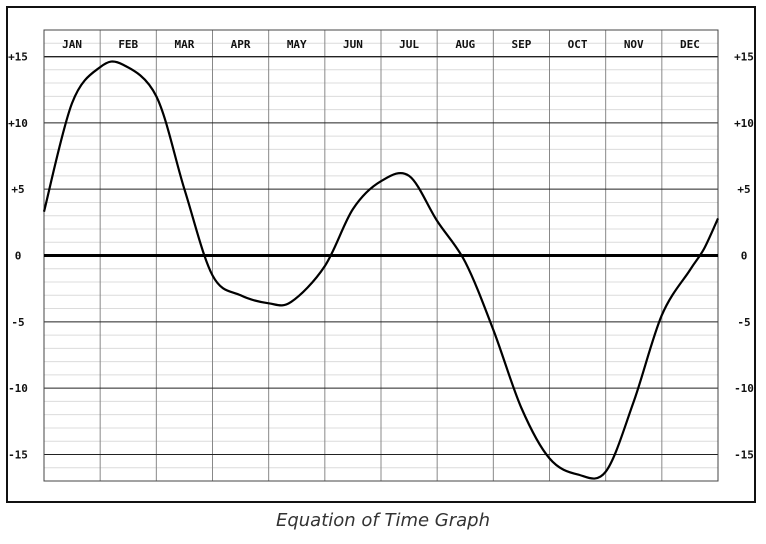 The width and height of the screenshot is (766, 544). I want to click on month-label-aug: AUG, so click(465, 44).